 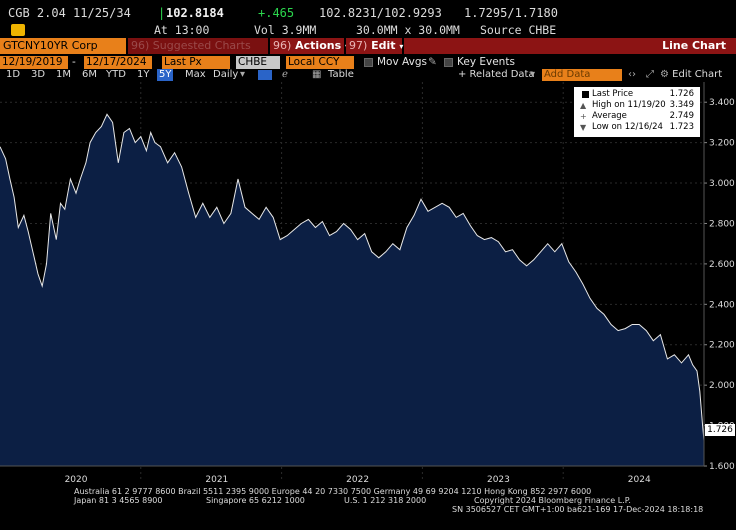 What do you see at coordinates (496, 74) in the screenshot?
I see `related-data-button: + Related Data` at bounding box center [496, 74].